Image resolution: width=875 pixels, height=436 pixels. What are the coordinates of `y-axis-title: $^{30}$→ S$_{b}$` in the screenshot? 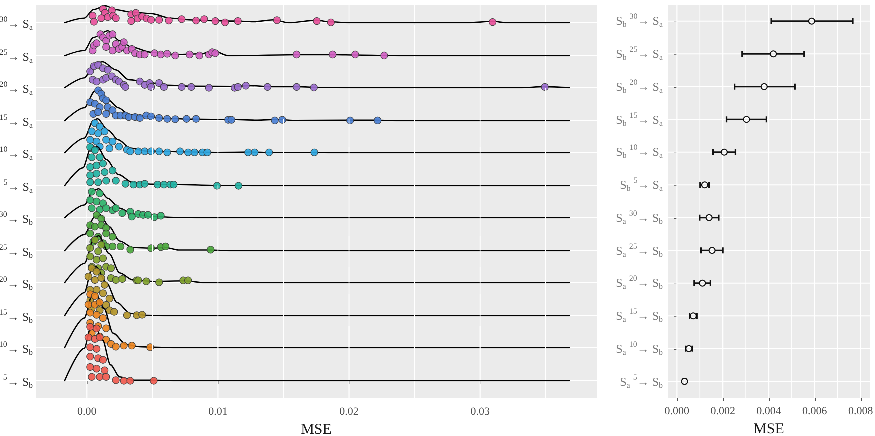 It's located at (16, 218).